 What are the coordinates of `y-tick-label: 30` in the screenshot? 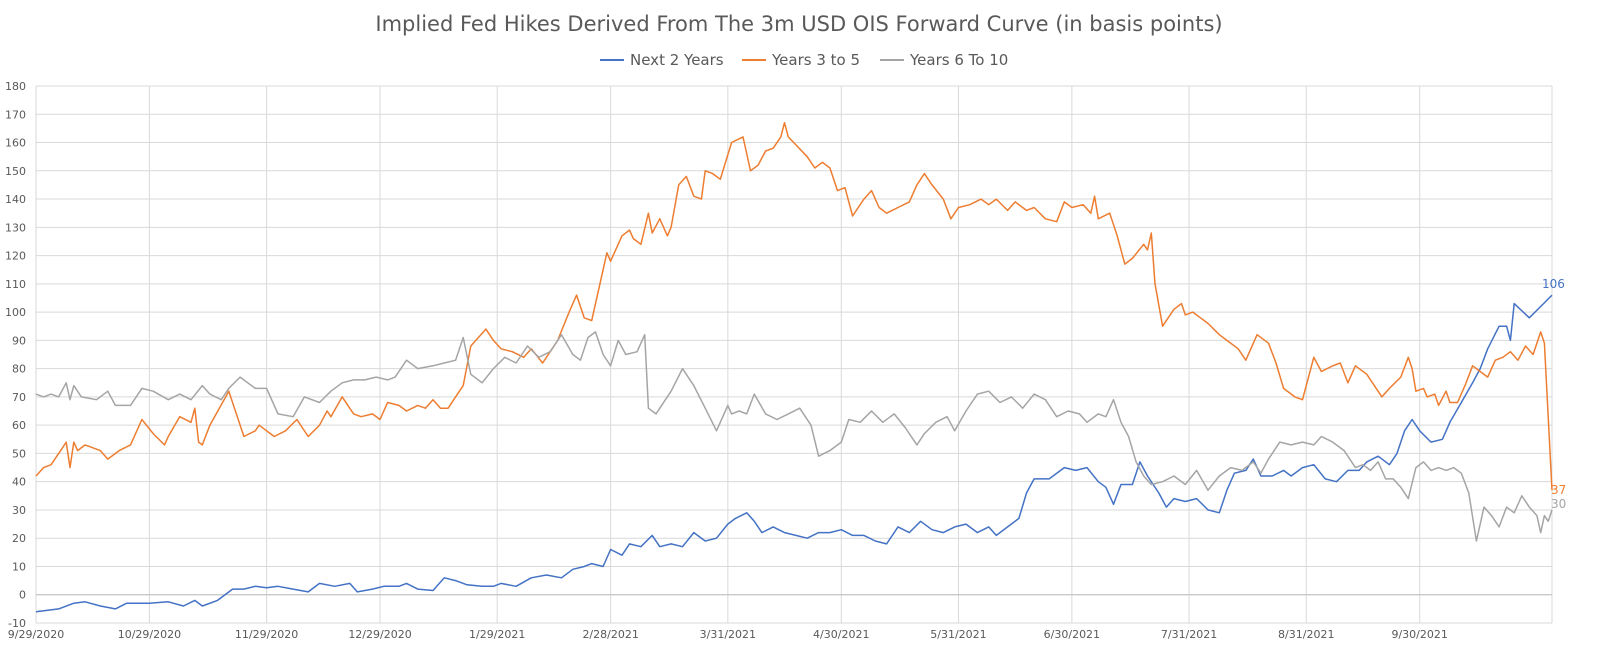 It's located at (19, 510).